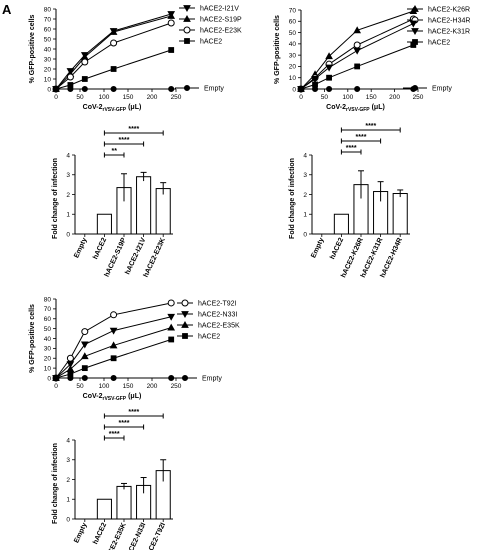  Describe the element at coordinates (221, 20) in the screenshot. I see `legend-label: hACE2-S19P` at that location.